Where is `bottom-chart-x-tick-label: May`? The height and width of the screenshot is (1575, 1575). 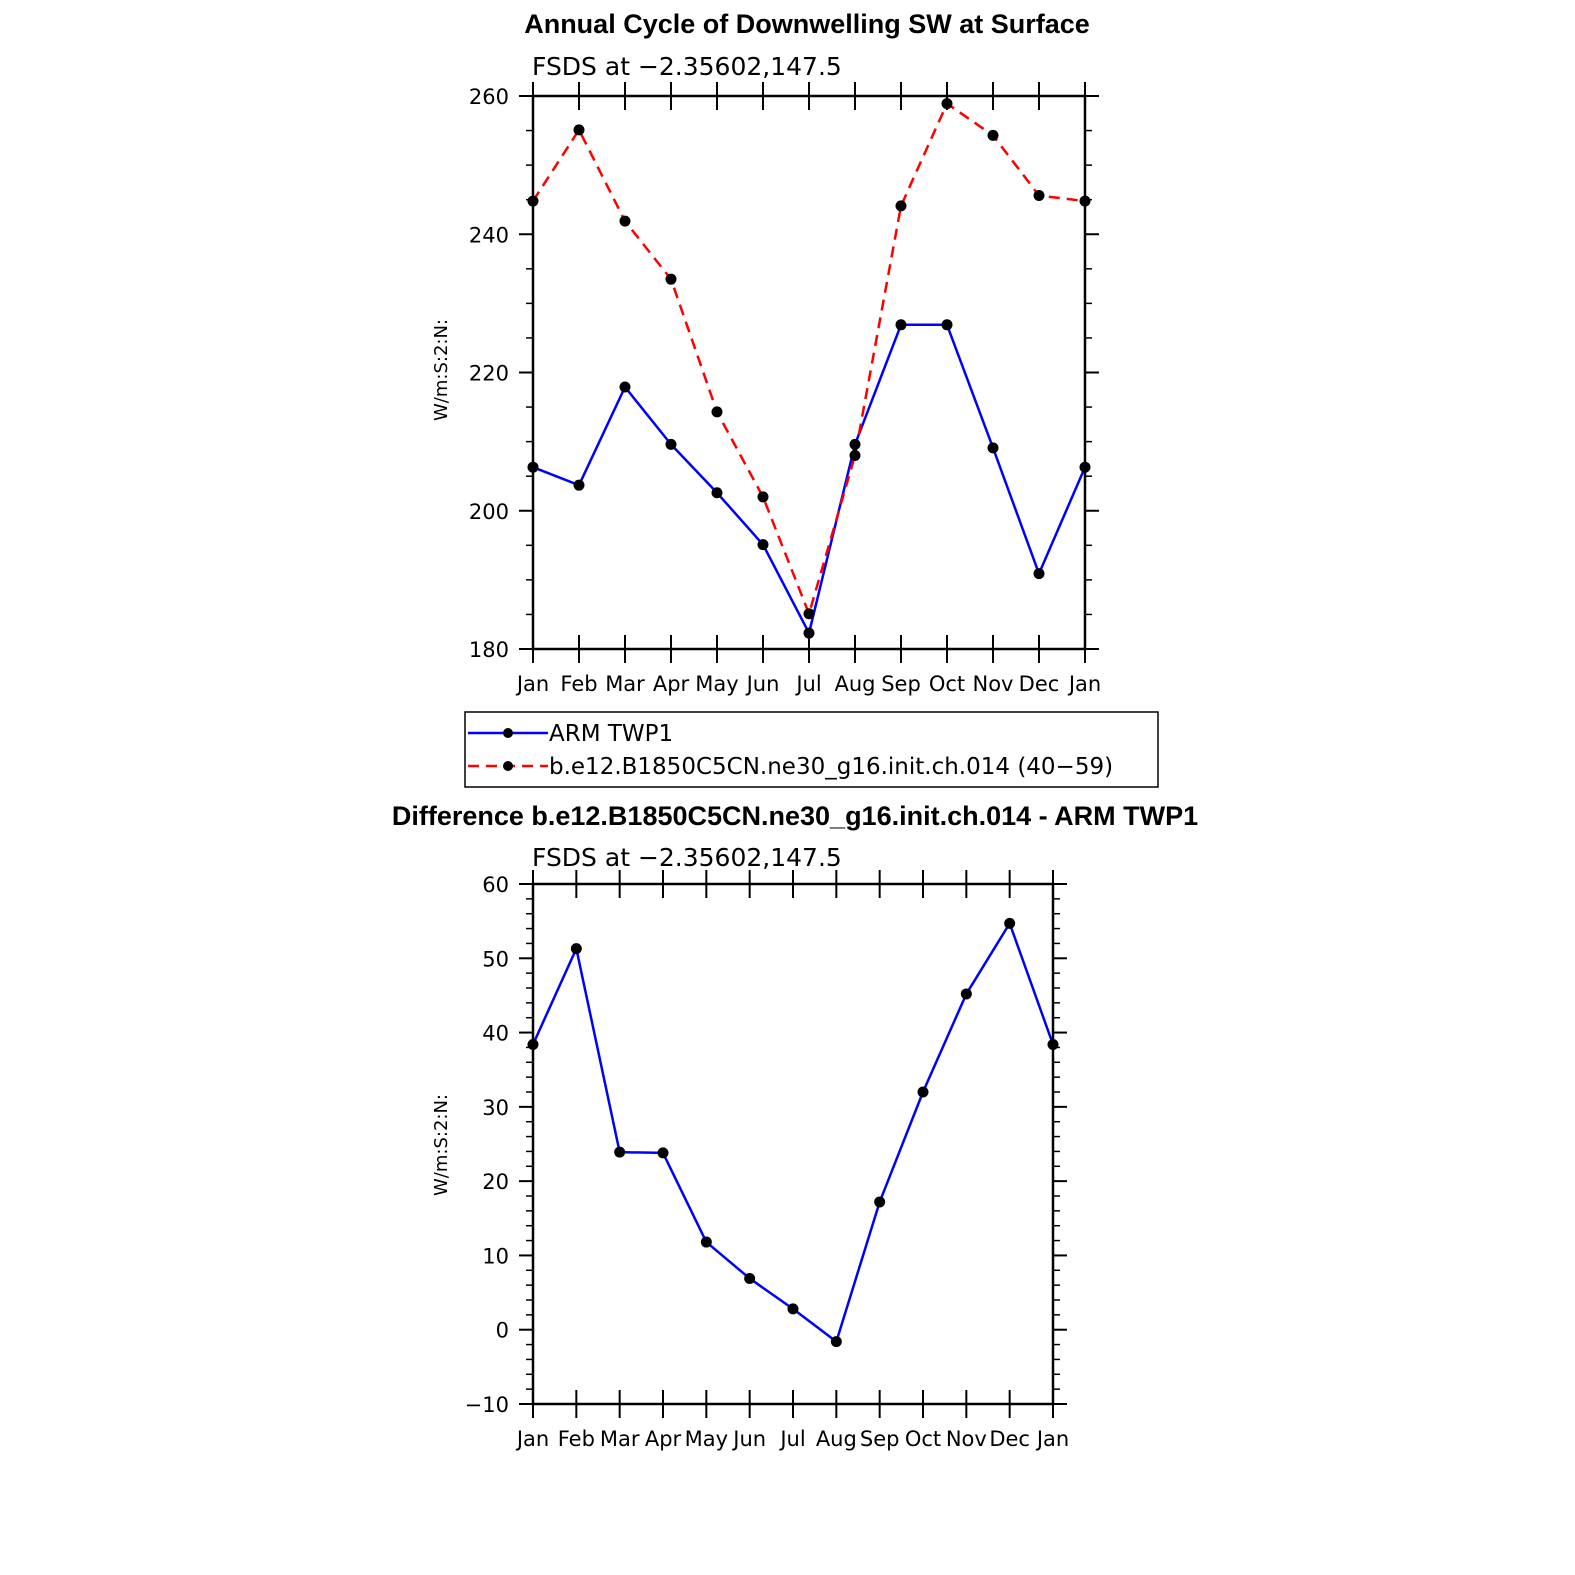
bottom-chart-x-tick-label: May is located at coordinates (706, 1439).